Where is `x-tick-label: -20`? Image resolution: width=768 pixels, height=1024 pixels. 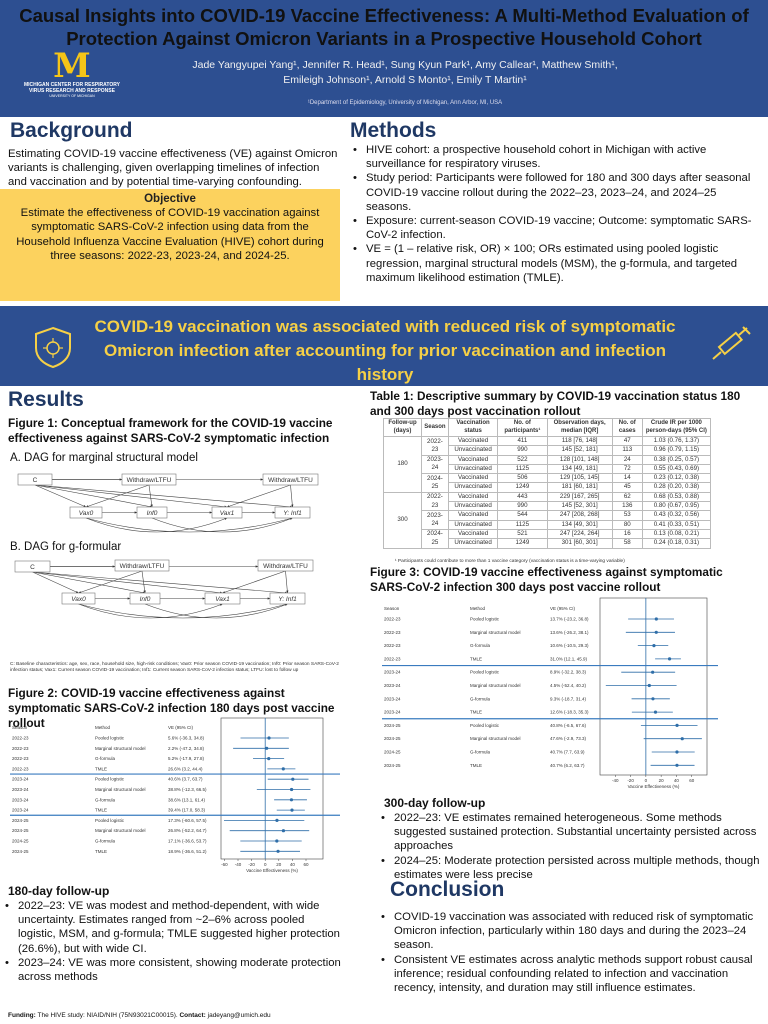 x-tick-label: -20 is located at coordinates (251, 864).